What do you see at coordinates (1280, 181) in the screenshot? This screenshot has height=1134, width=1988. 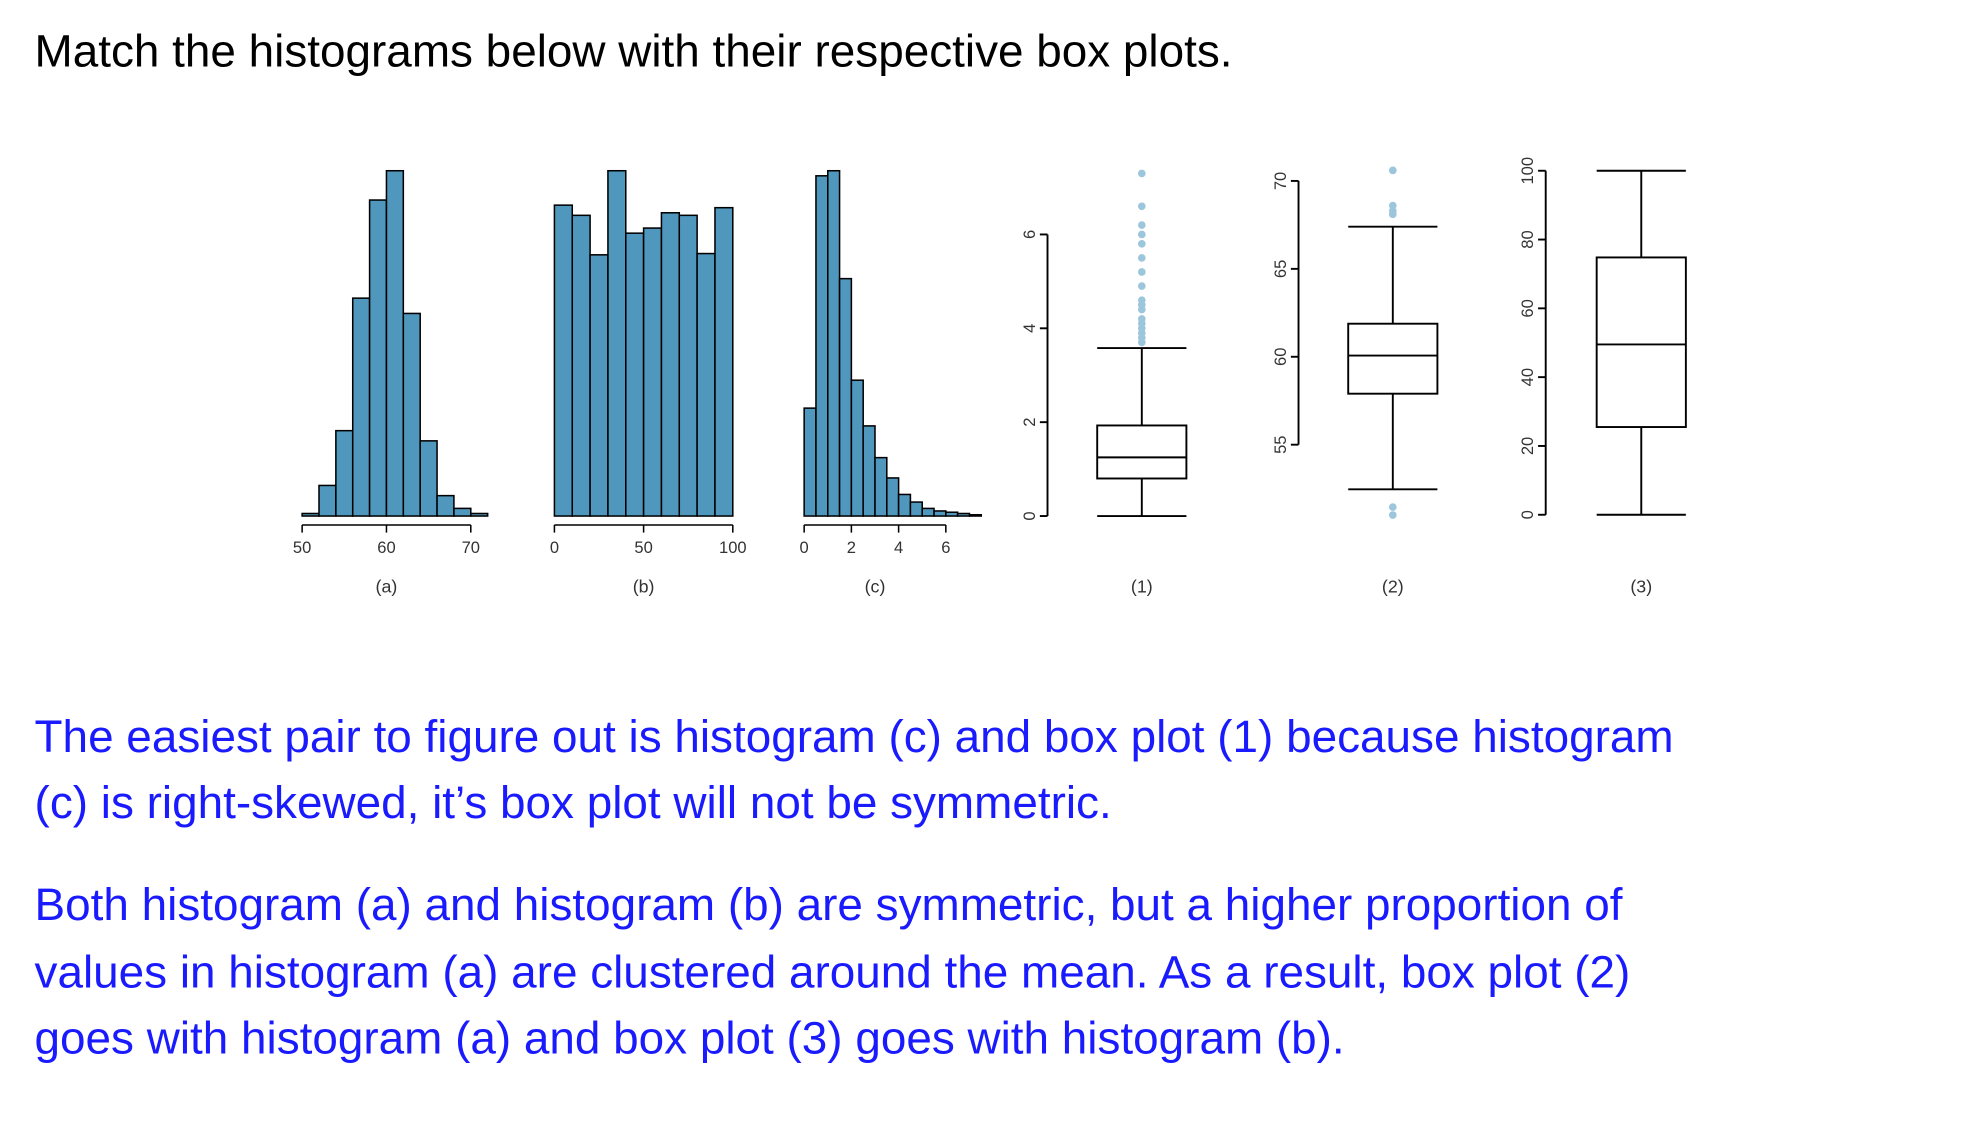 I see `y-tick-label: 70` at bounding box center [1280, 181].